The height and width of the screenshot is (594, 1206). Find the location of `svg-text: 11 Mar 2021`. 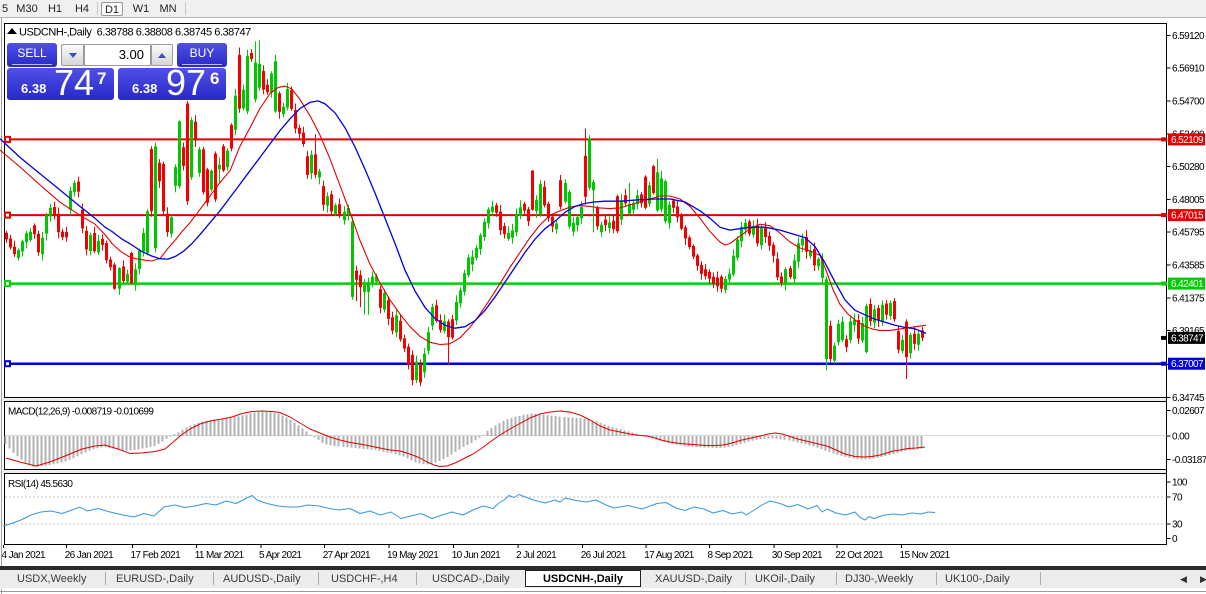

svg-text: 11 Mar 2021 is located at coordinates (220, 555).